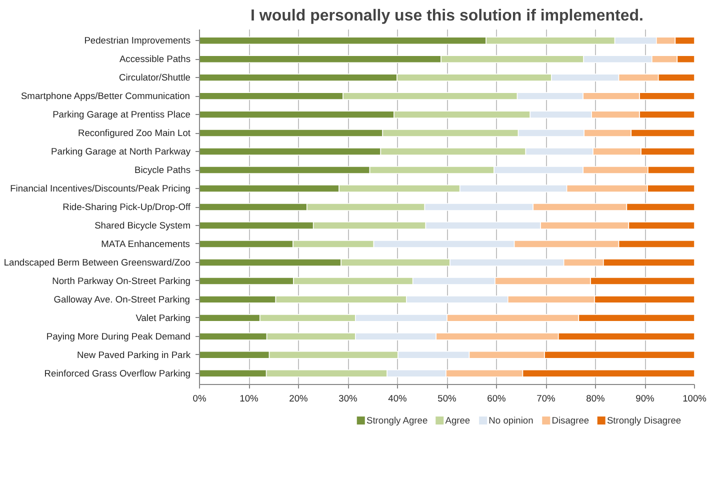  Describe the element at coordinates (199, 399) in the screenshot. I see `x-tick-label: 0%` at that location.